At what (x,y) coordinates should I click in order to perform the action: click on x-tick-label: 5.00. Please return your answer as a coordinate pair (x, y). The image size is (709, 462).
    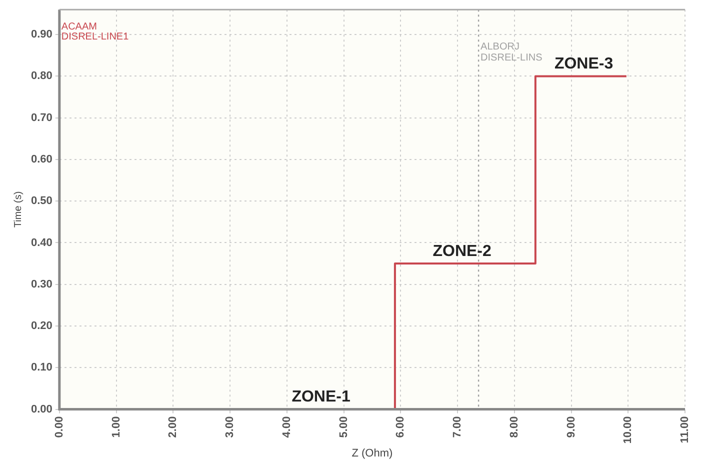
    Looking at the image, I should click on (344, 427).